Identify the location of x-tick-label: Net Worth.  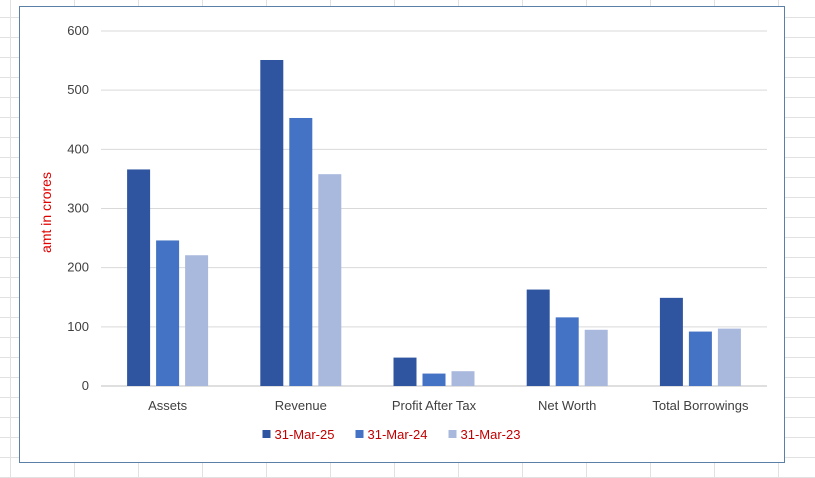
(567, 405).